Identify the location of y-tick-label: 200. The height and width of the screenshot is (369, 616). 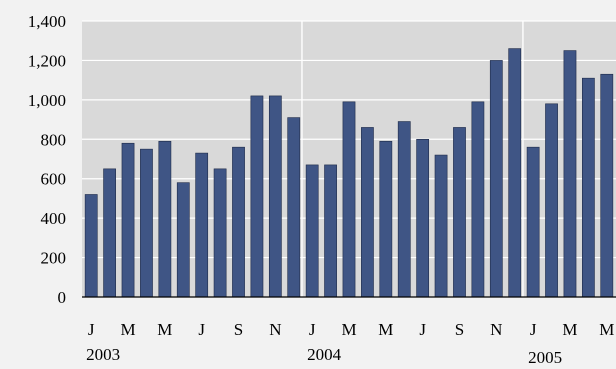
(54, 258).